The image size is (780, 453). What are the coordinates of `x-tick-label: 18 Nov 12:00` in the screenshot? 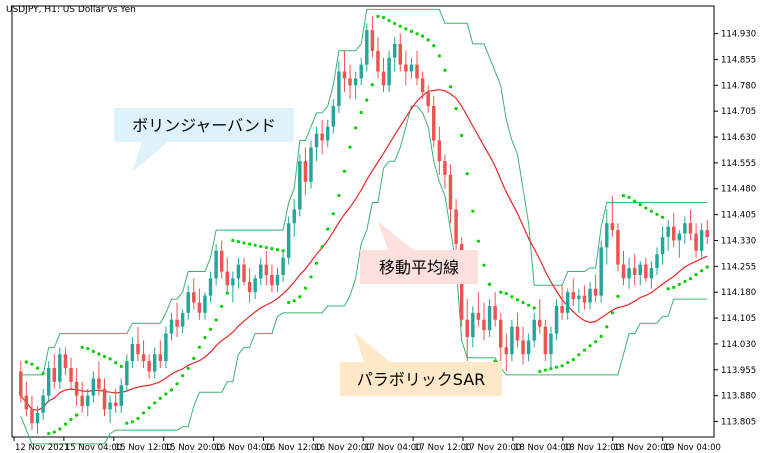 It's located at (592, 448).